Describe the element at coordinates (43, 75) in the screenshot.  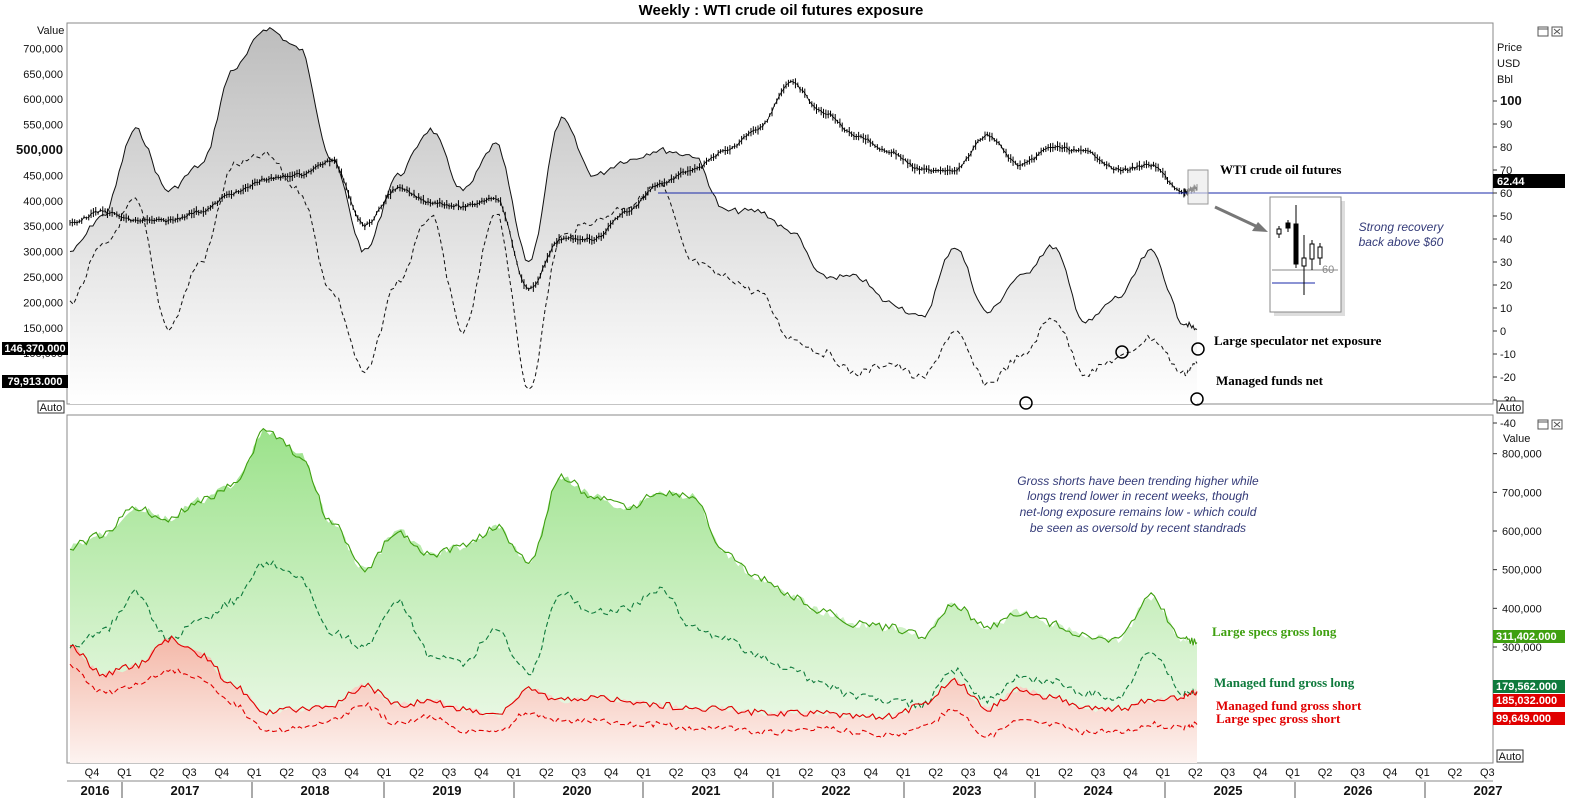
I see `left-tick-label: 650,000` at that location.